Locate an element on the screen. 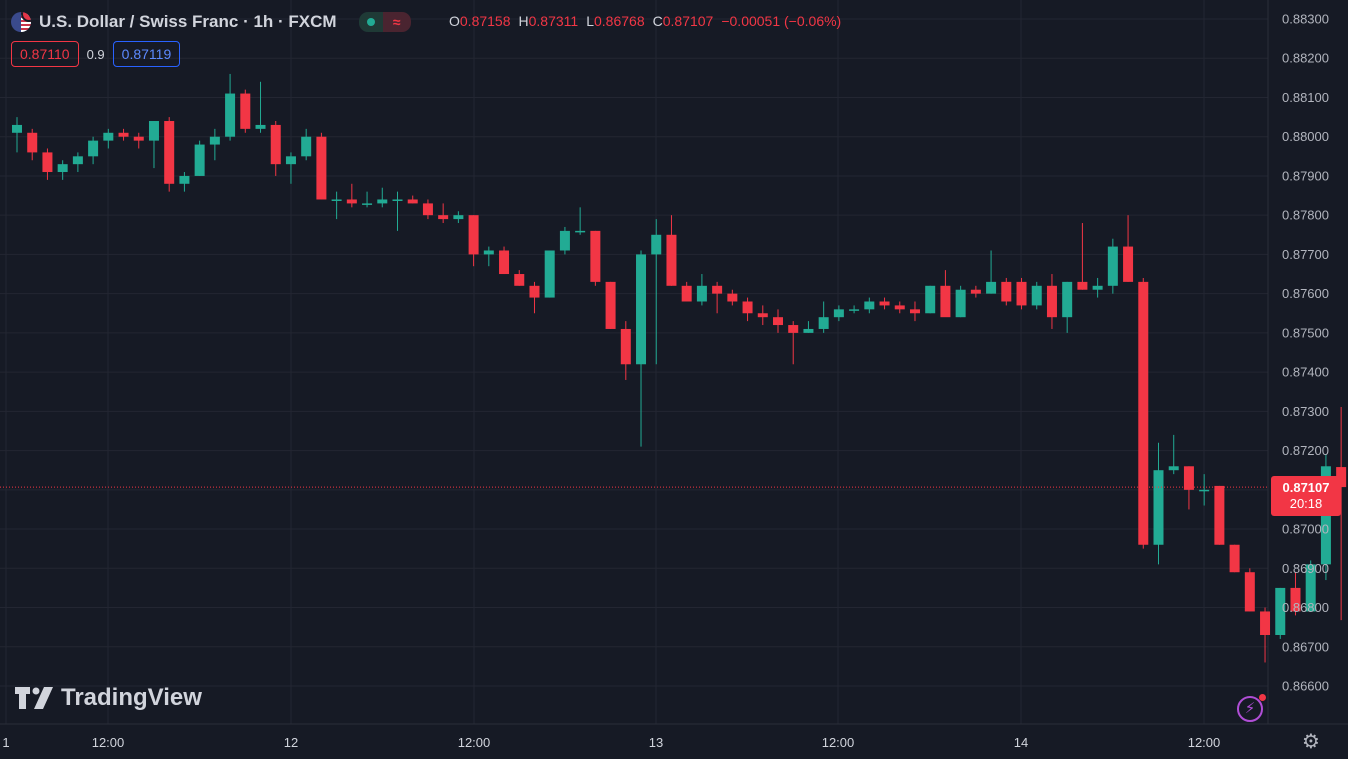 This screenshot has height=759, width=1348. tradingview-logo: TradingView is located at coordinates (108, 698).